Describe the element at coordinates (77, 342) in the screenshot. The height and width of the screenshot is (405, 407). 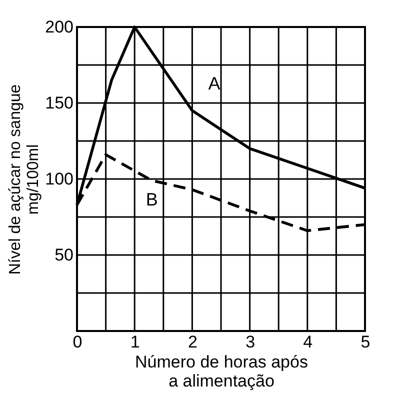
I see `x-tick-label: 0` at that location.